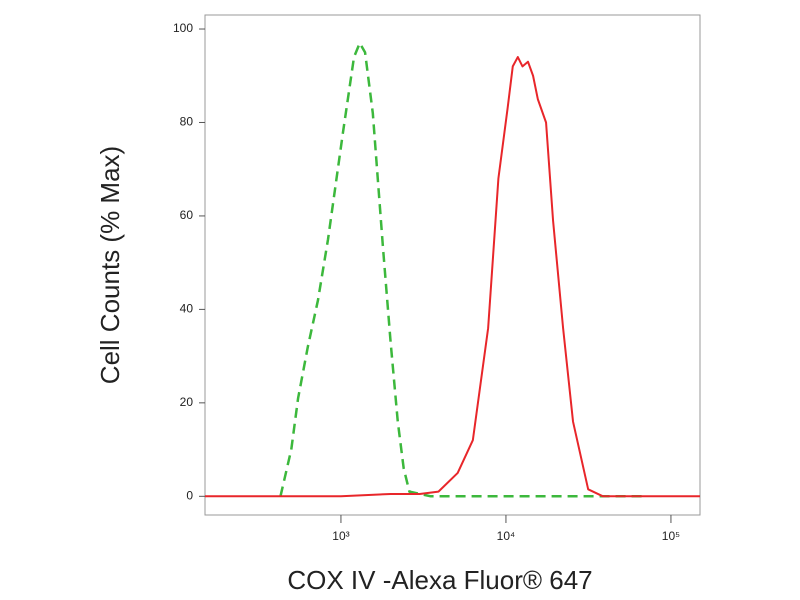  What do you see at coordinates (506, 536) in the screenshot?
I see `x-tick-label: 10⁴` at bounding box center [506, 536].